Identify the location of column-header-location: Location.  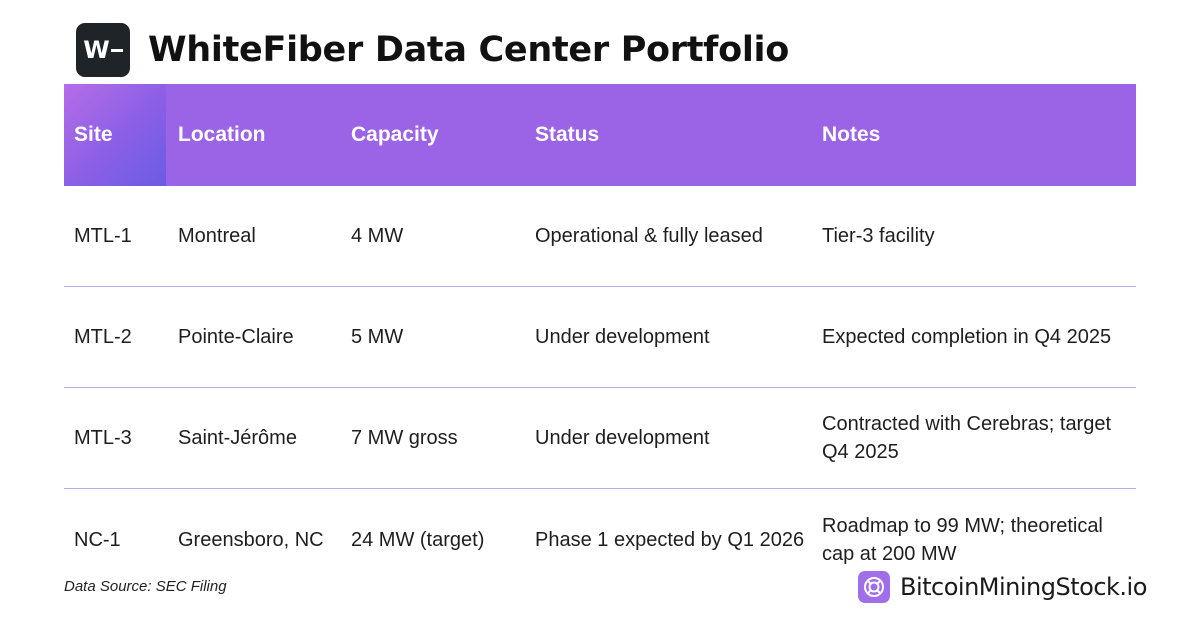
(222, 134).